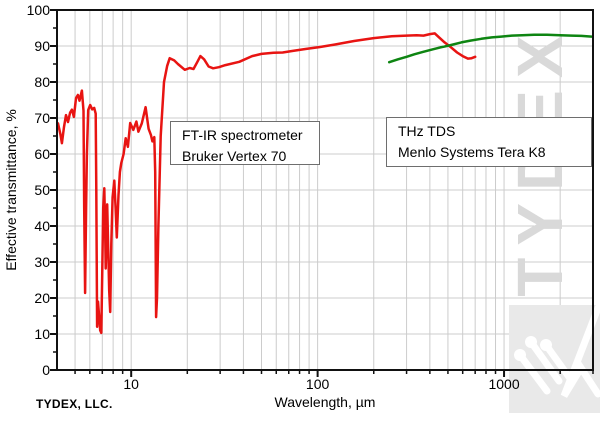 This screenshot has height=426, width=600. Describe the element at coordinates (42, 262) in the screenshot. I see `y-tick-label: 30` at that location.